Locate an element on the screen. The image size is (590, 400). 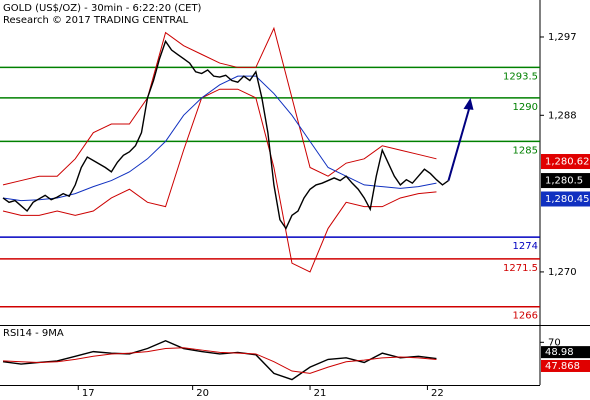
y-tick-label: 1,288 is located at coordinates (562, 115).